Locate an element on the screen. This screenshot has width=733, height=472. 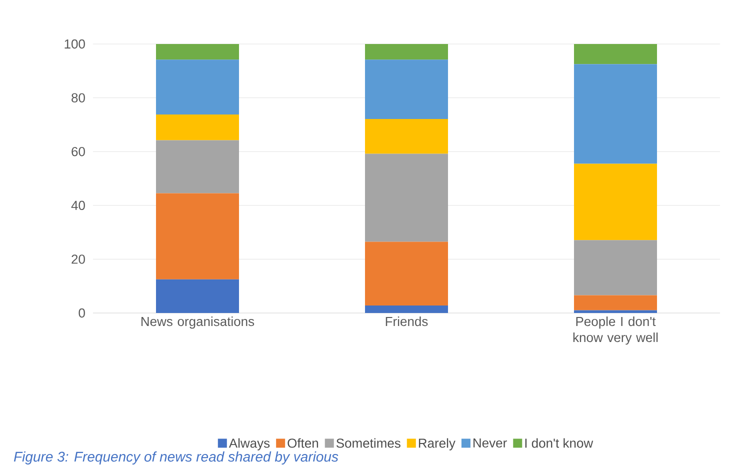
y-tick-label: 100 is located at coordinates (74, 44).